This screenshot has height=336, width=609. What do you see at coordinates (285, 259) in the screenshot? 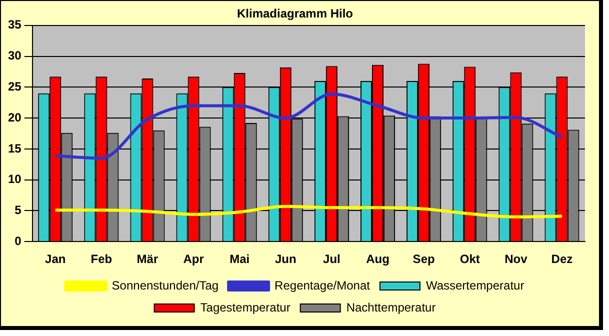
I see `x-tick-label: Jun` at bounding box center [285, 259].